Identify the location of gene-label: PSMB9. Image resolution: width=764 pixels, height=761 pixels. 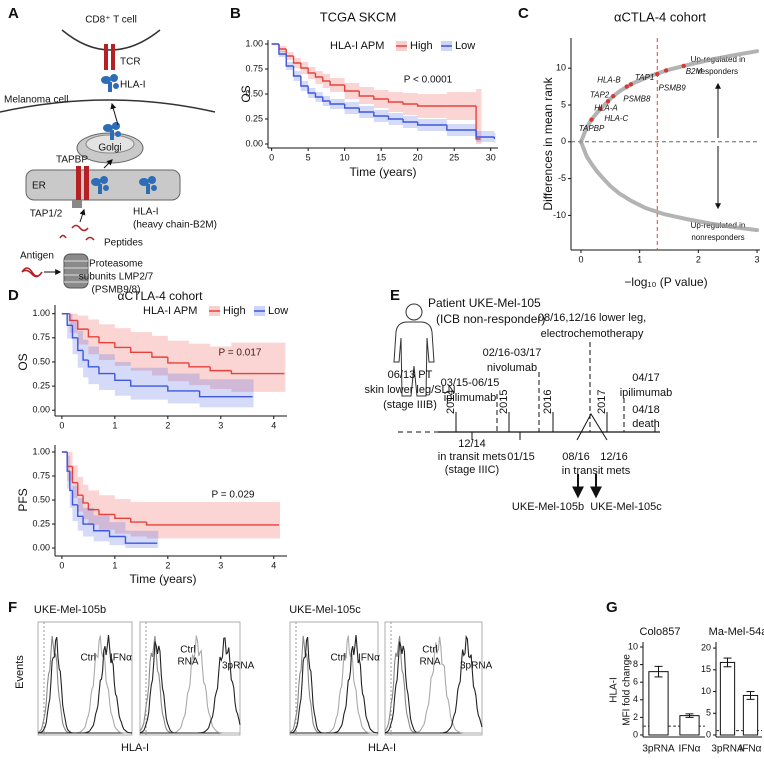
(673, 87).